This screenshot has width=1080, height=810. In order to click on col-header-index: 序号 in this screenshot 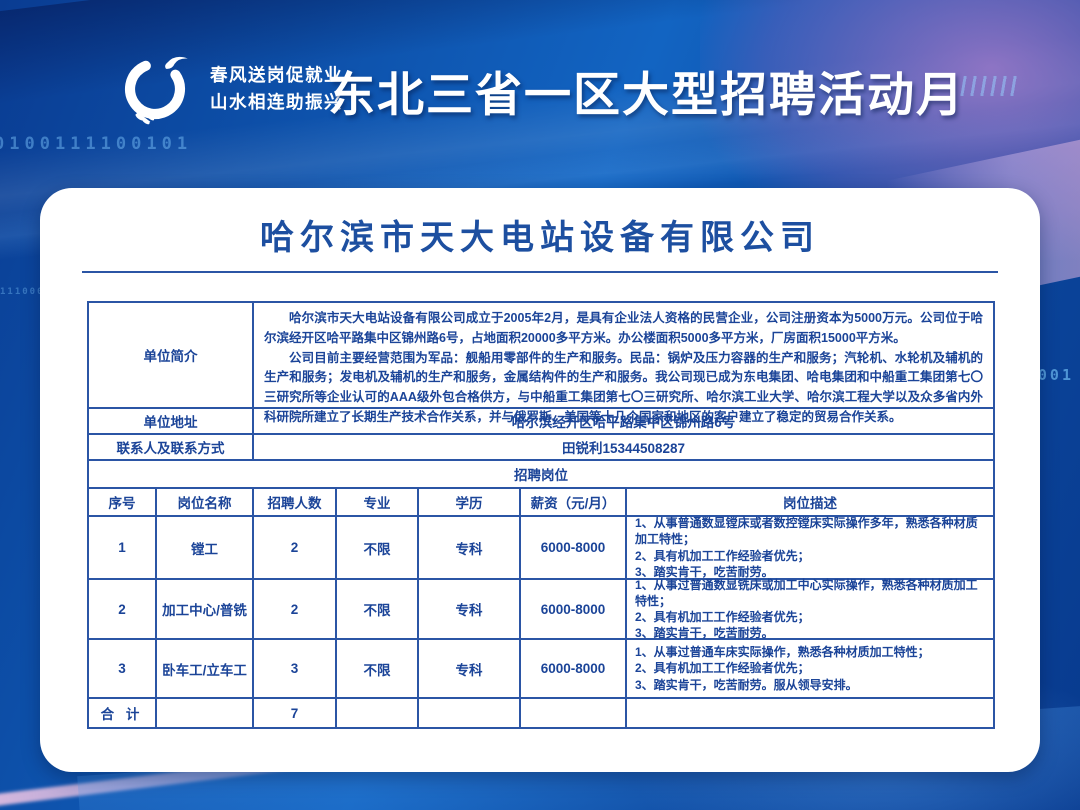, I will do `click(123, 503)`.